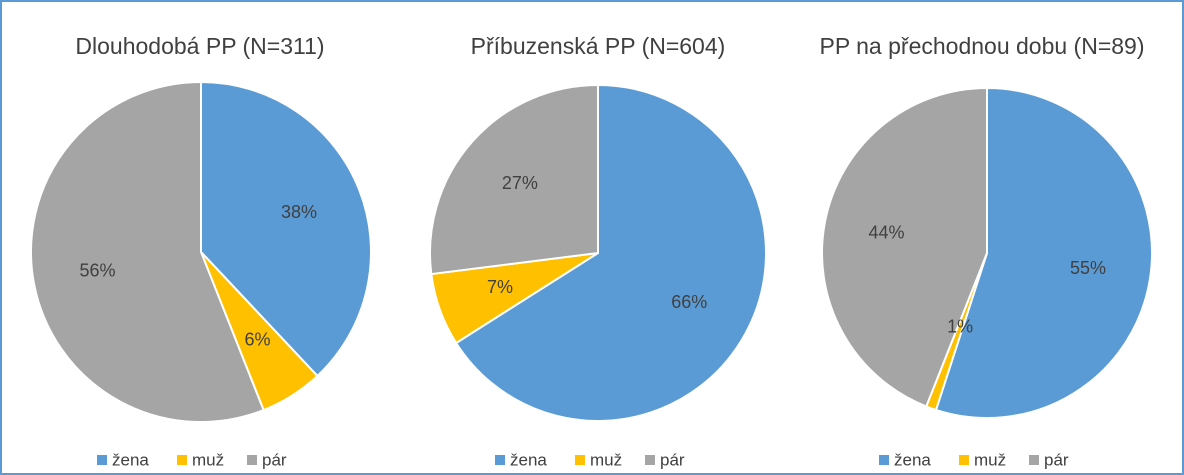 The width and height of the screenshot is (1184, 475). Describe the element at coordinates (886, 233) in the screenshot. I see `data-label: 44%` at that location.